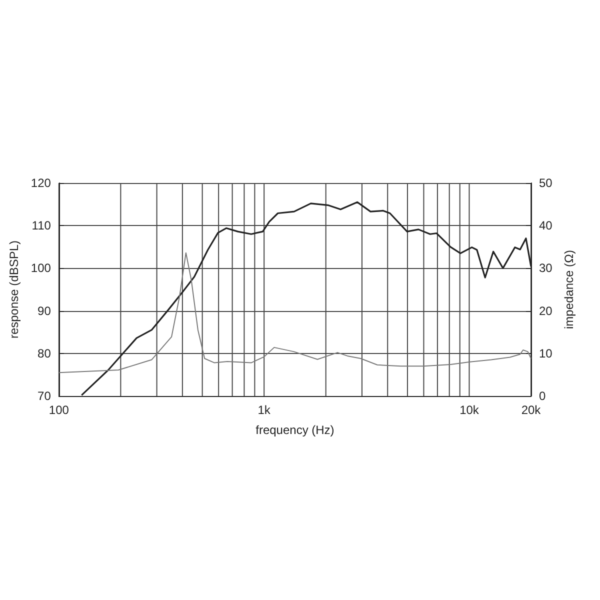  Describe the element at coordinates (542, 396) in the screenshot. I see `y2-tick-label: 0` at that location.